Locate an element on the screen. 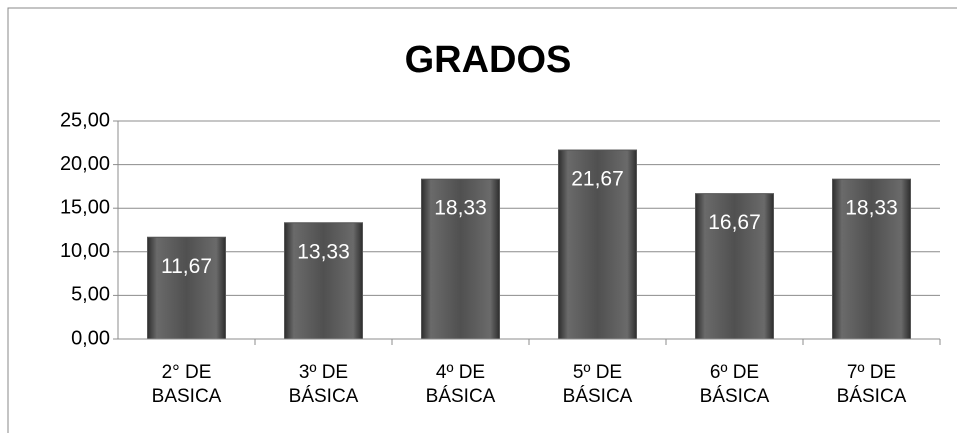 The width and height of the screenshot is (957, 433). x-tick-label: 5º DE BÁSICA is located at coordinates (597, 384).